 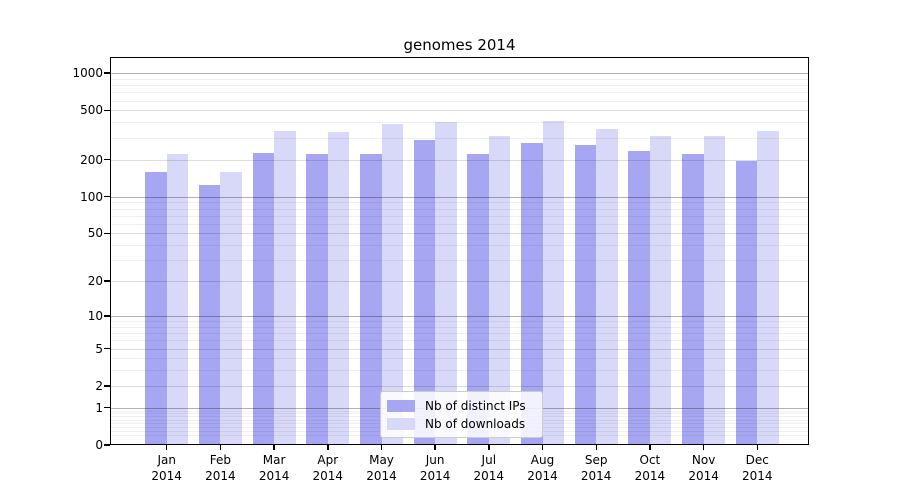 I want to click on x-tick-label: Sep 2014, so click(x=596, y=468).